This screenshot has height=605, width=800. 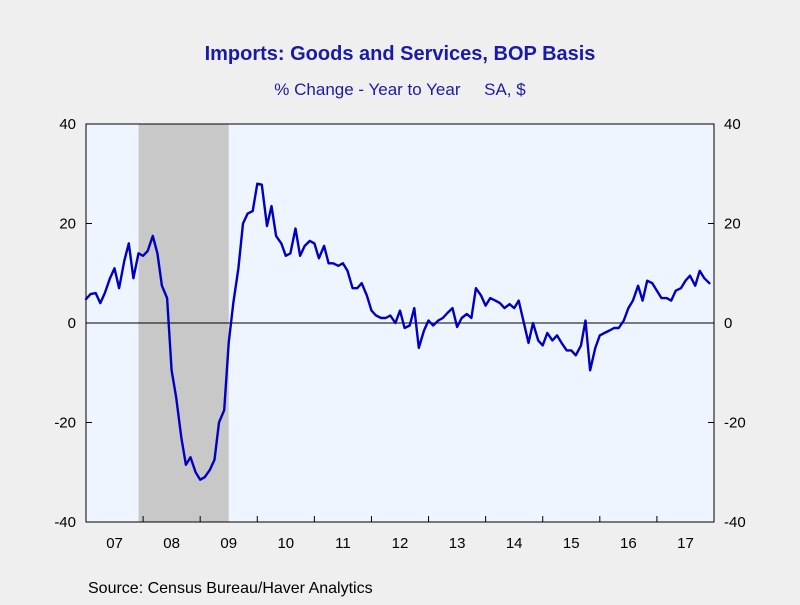 I want to click on chart-subtitle: % Change - Year to Year SA, $, so click(x=400, y=89).